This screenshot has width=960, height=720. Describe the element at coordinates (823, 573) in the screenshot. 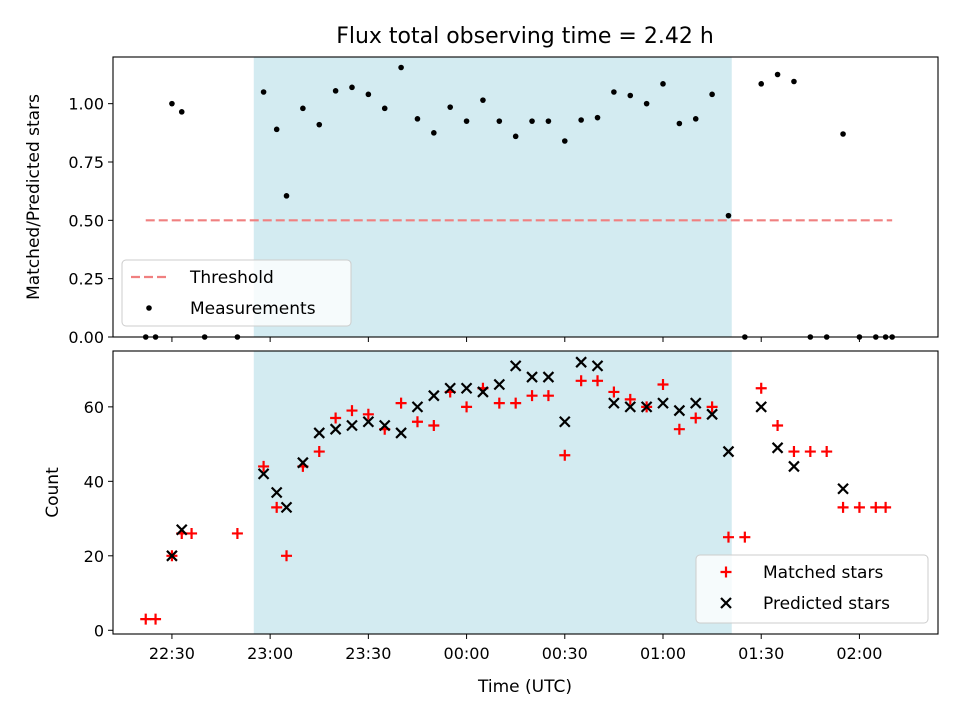

I see `legend-matched-label: Matched stars` at that location.